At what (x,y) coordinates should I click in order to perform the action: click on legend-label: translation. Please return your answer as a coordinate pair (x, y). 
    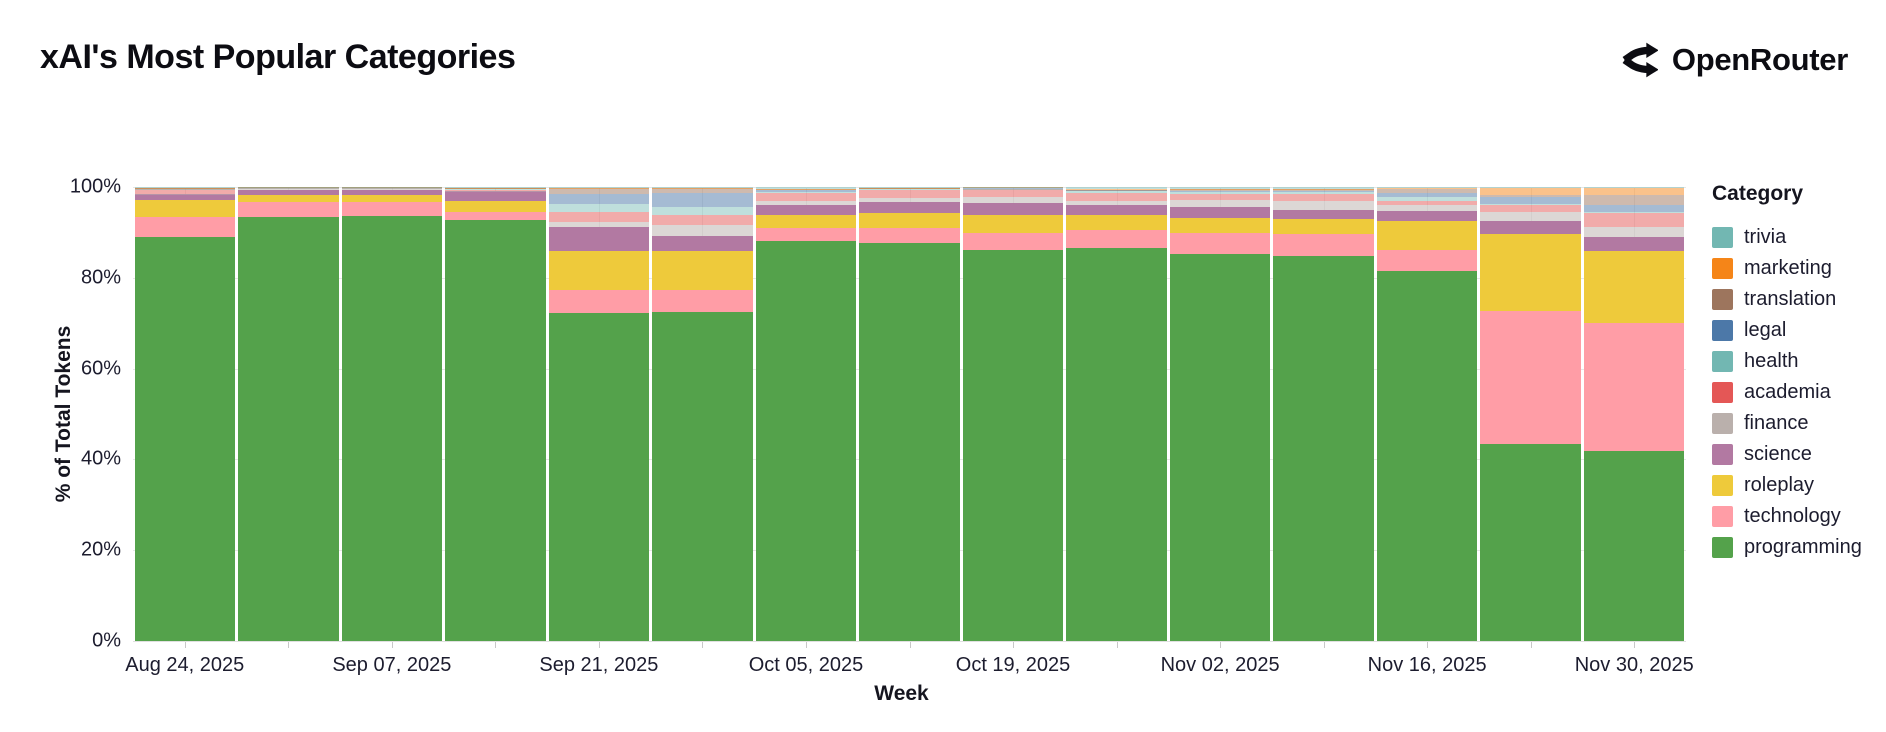
    Looking at the image, I should click on (1790, 299).